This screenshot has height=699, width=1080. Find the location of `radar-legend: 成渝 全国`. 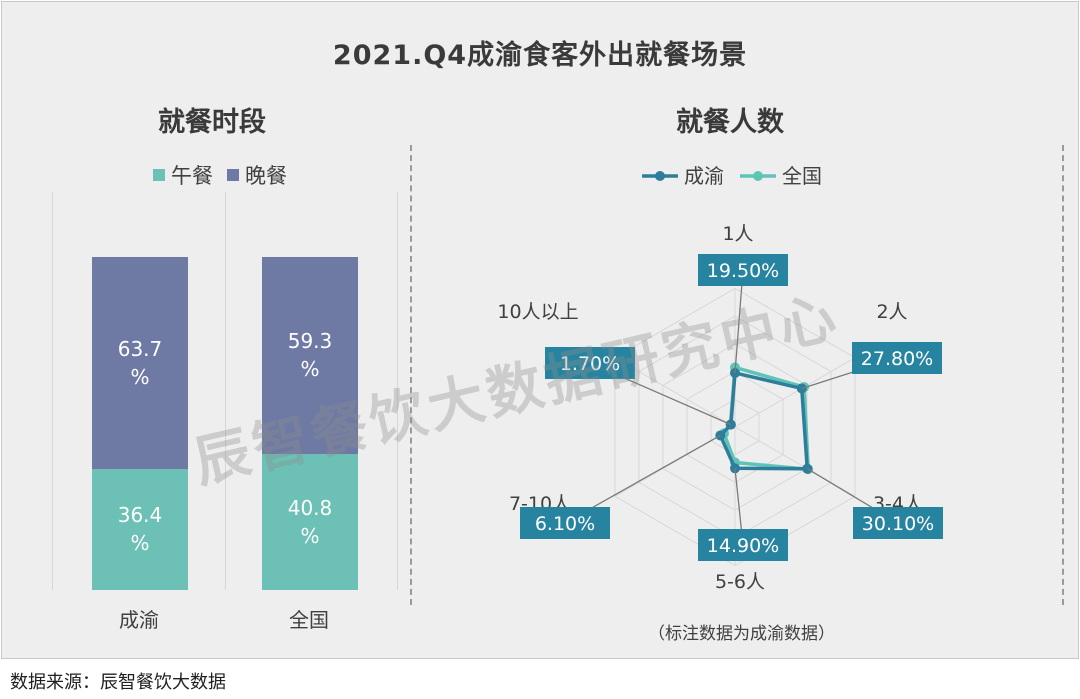

radar-legend: 成渝 全国 is located at coordinates (732, 176).